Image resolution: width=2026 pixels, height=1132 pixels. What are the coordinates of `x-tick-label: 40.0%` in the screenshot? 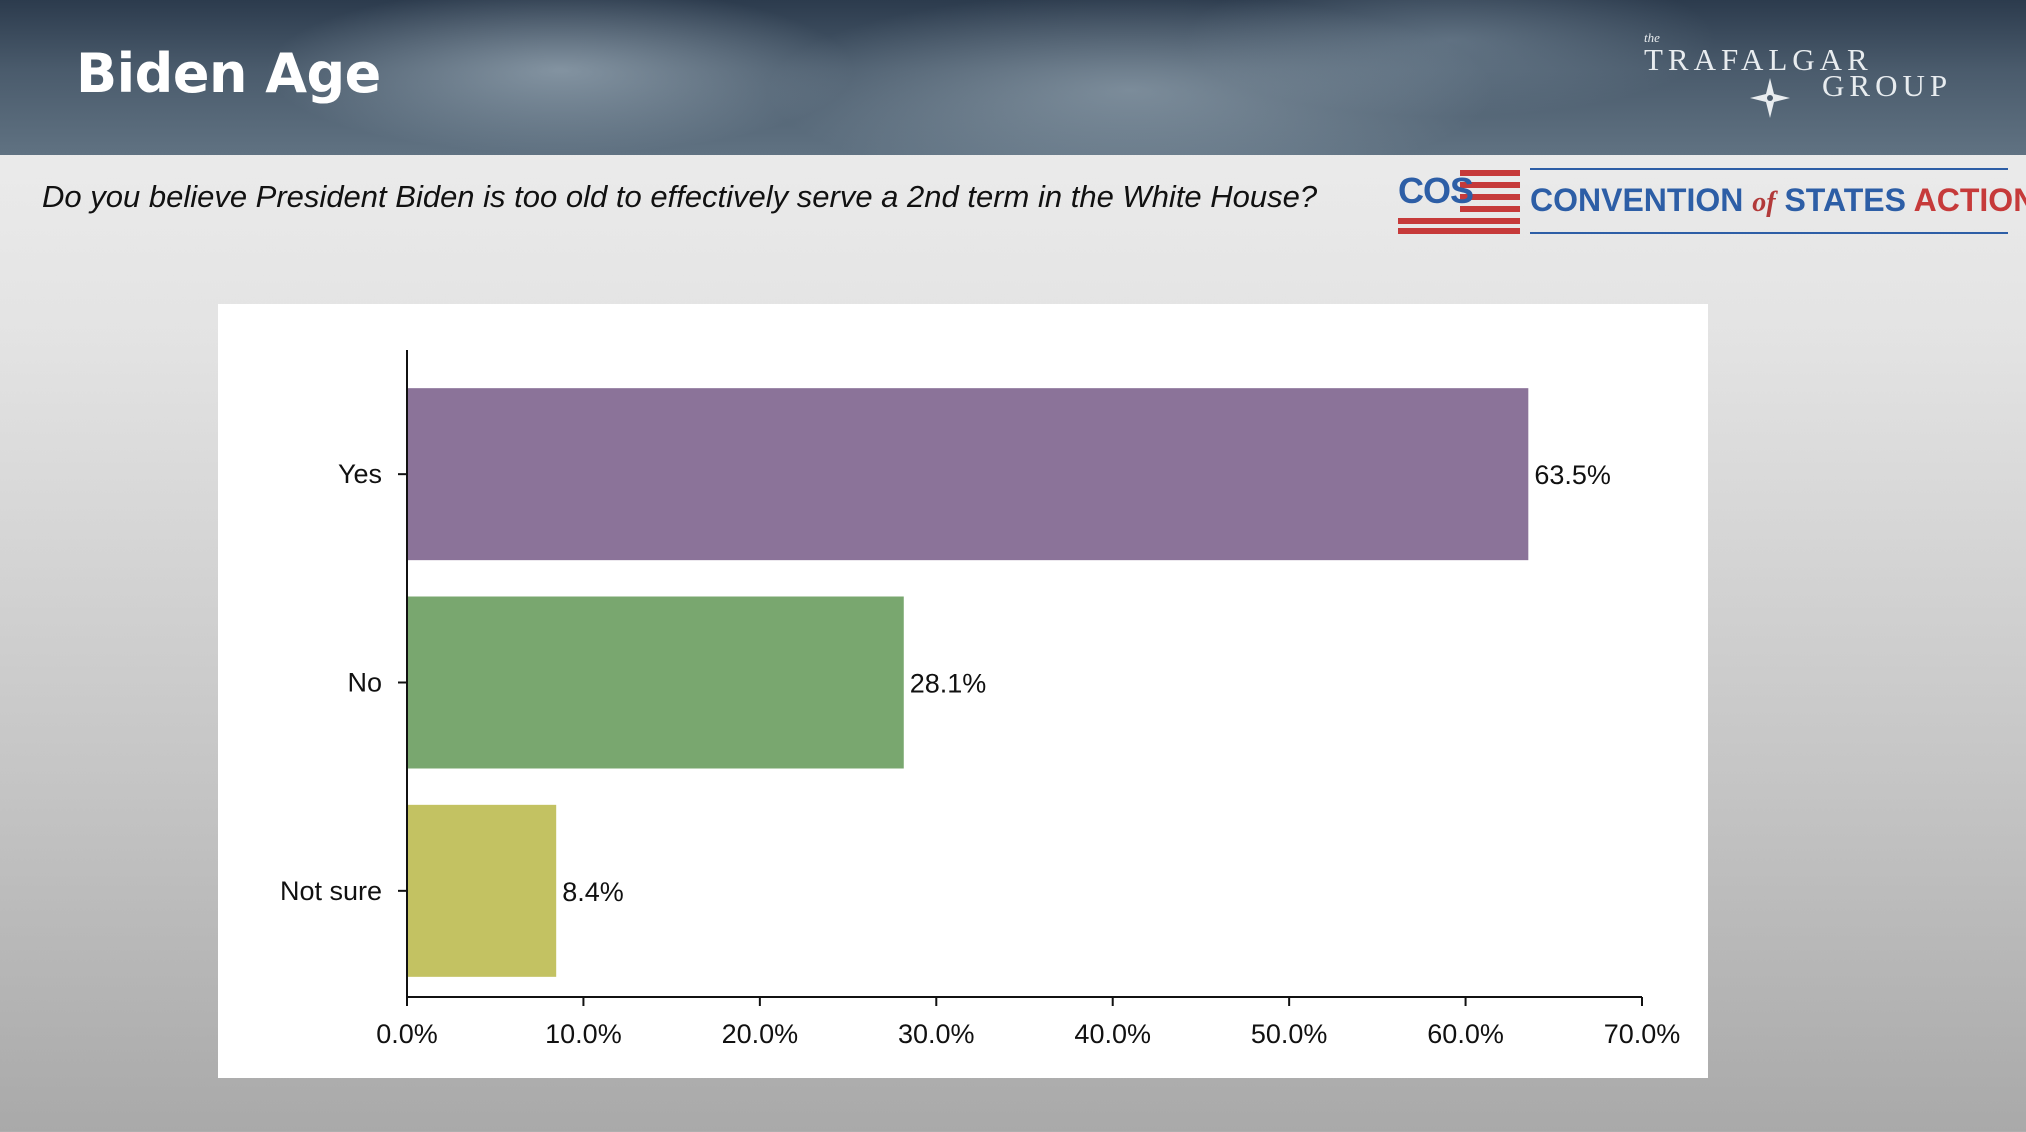 It's located at (1112, 1034).